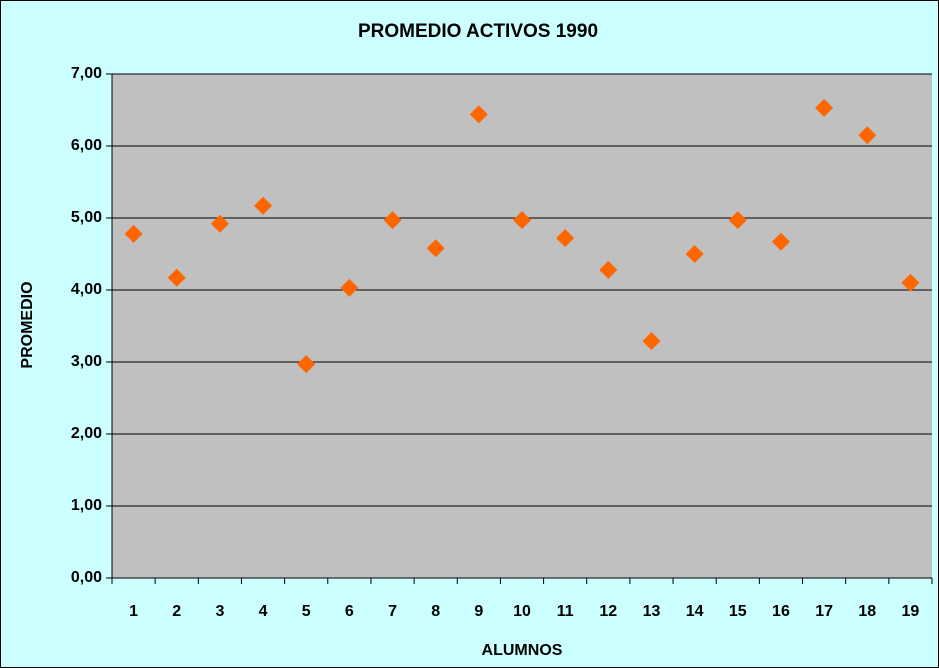  Describe the element at coordinates (435, 611) in the screenshot. I see `x-tick-label: 8` at that location.